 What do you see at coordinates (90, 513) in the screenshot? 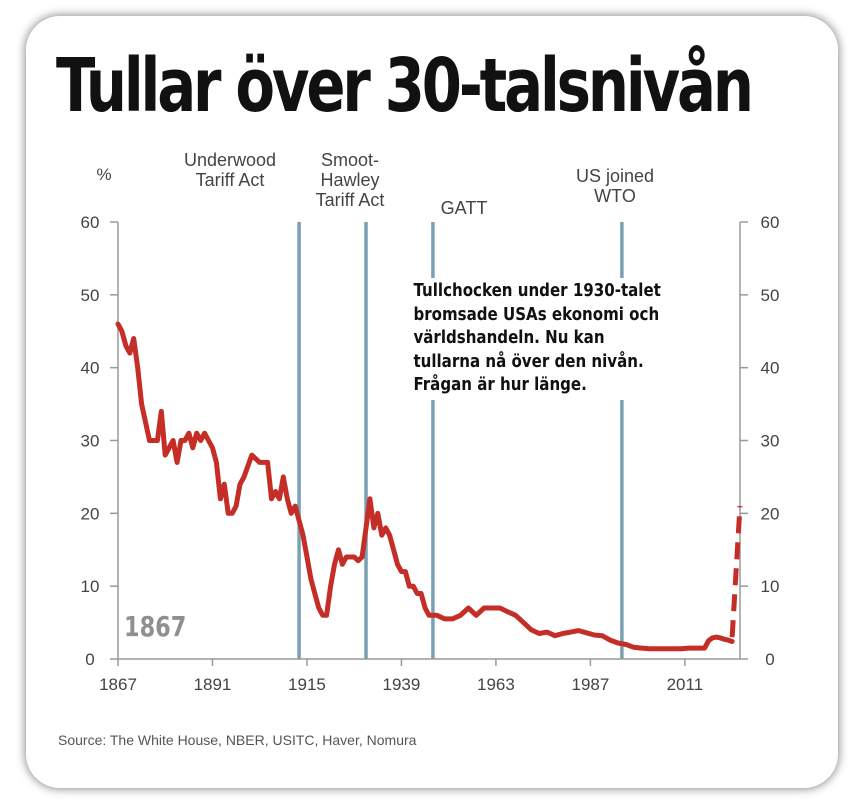
I see `y-tick-label-left: 20` at bounding box center [90, 513].